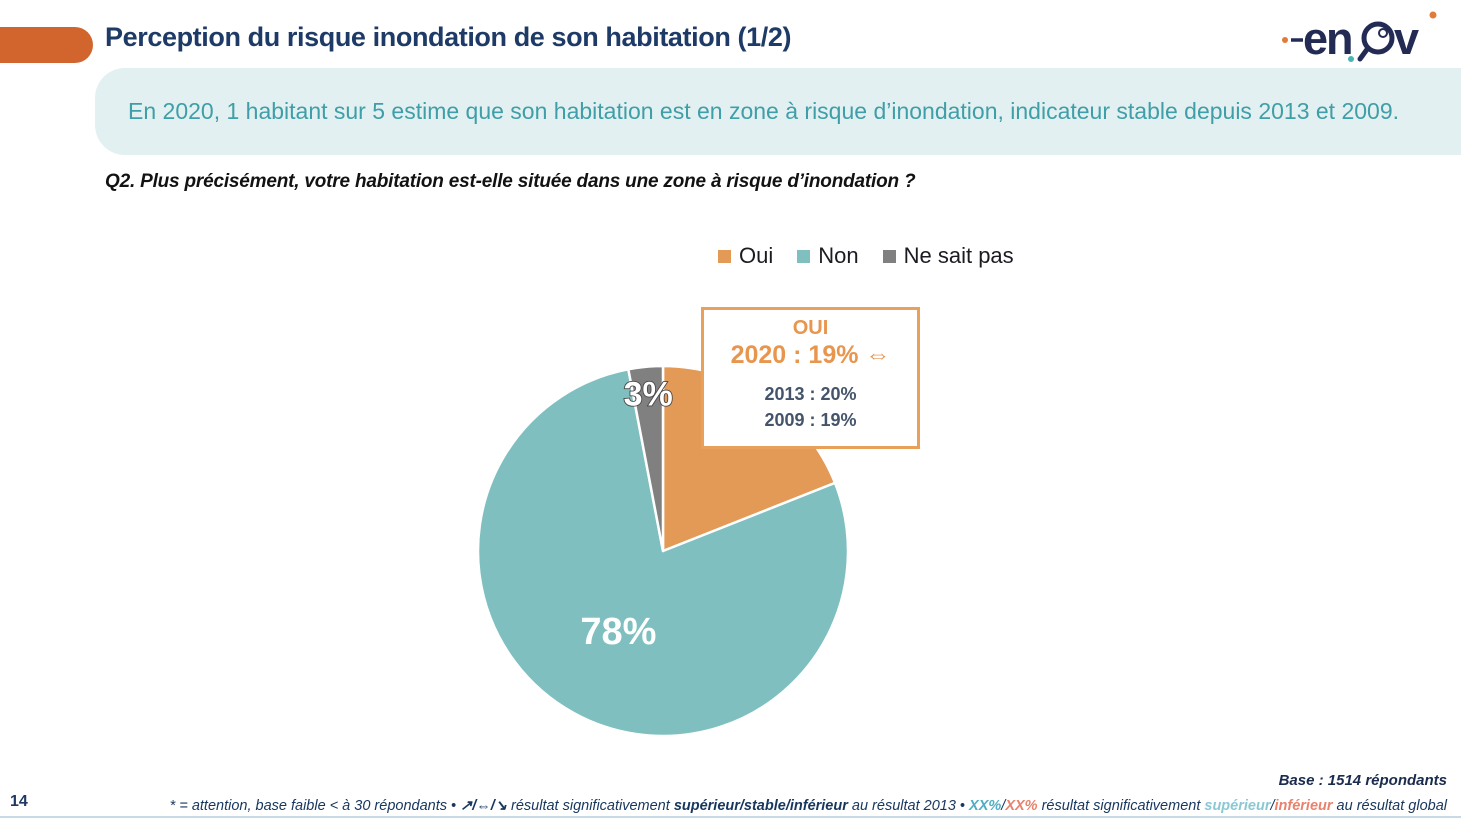 This screenshot has height=823, width=1461. What do you see at coordinates (810, 420) in the screenshot?
I see `callout-2009-value: 2009 : 19%` at bounding box center [810, 420].